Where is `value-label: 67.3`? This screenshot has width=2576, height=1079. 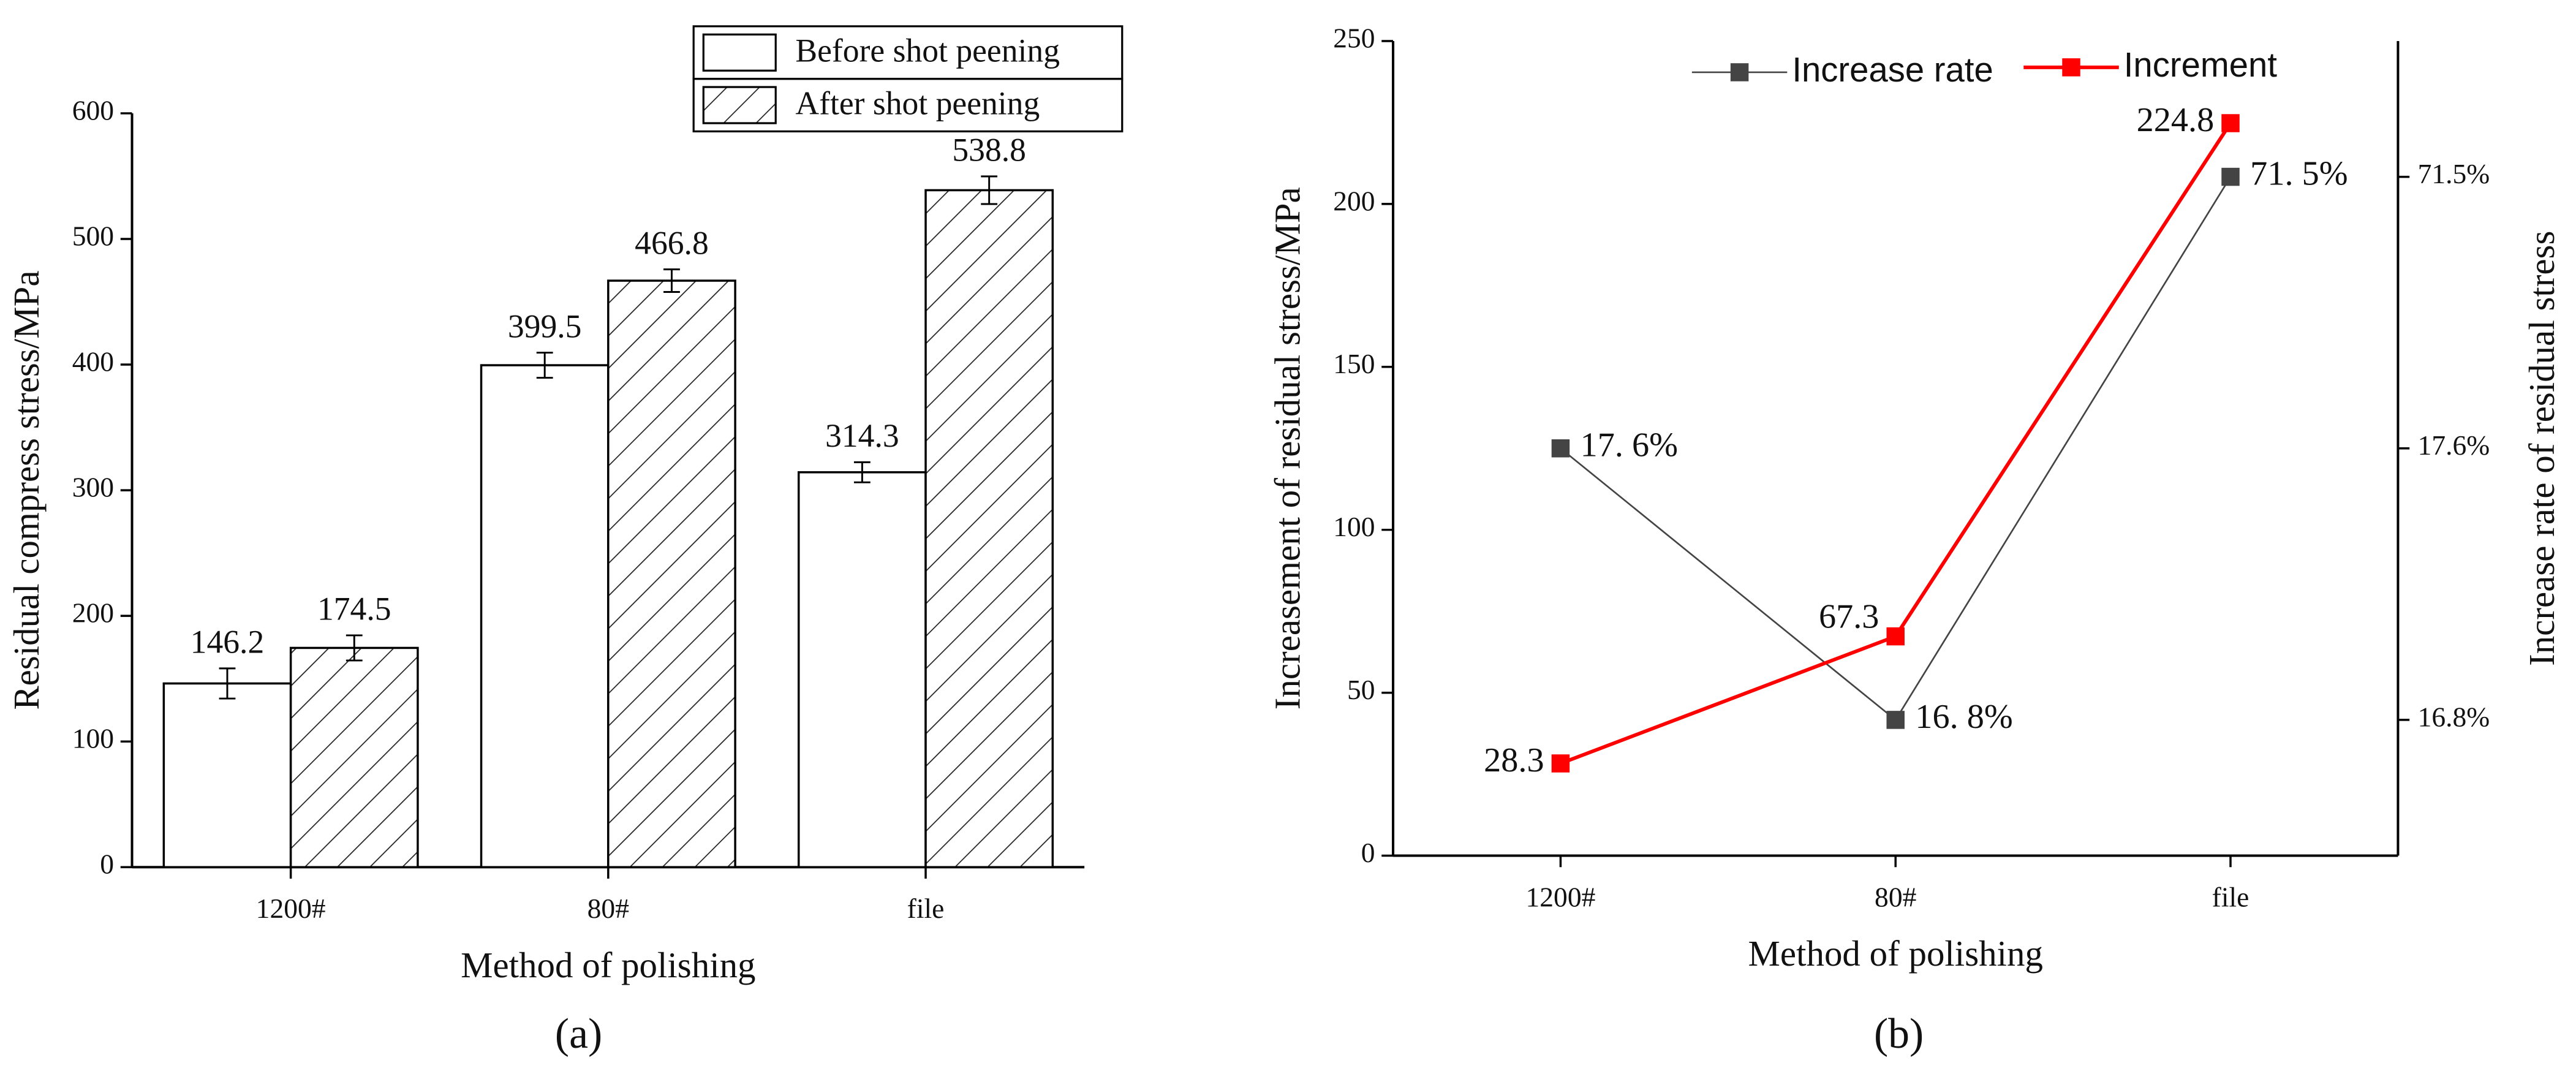 value-label: 67.3 is located at coordinates (1849, 617).